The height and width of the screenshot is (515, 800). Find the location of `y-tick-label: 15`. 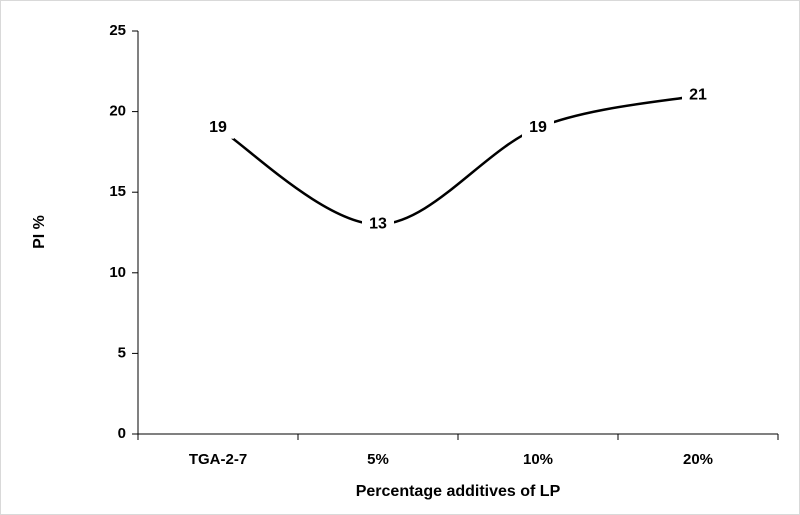

y-tick-label: 15 is located at coordinates (117, 191).